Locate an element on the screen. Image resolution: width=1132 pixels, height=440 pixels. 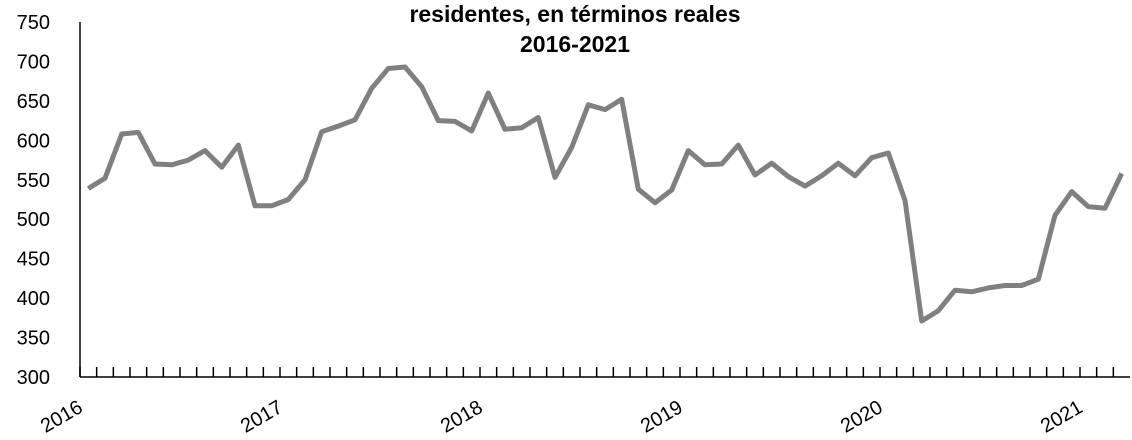
y-tick-label: 450 is located at coordinates (33, 260).